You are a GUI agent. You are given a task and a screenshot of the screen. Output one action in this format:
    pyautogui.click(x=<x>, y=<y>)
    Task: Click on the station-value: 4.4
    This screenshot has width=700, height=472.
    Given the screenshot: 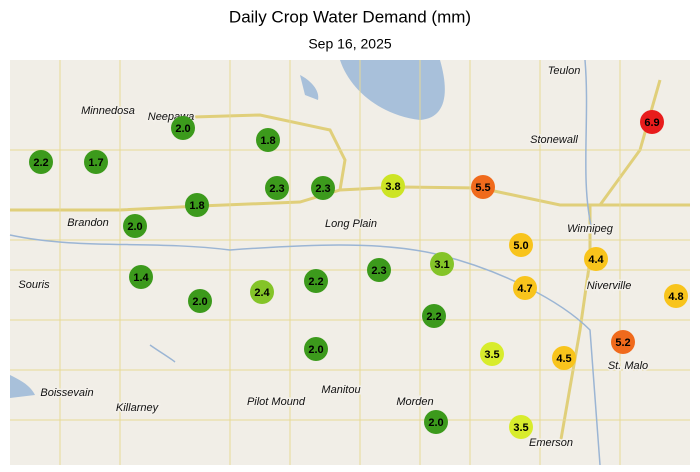 What is the action you would take?
    pyautogui.click(x=596, y=260)
    